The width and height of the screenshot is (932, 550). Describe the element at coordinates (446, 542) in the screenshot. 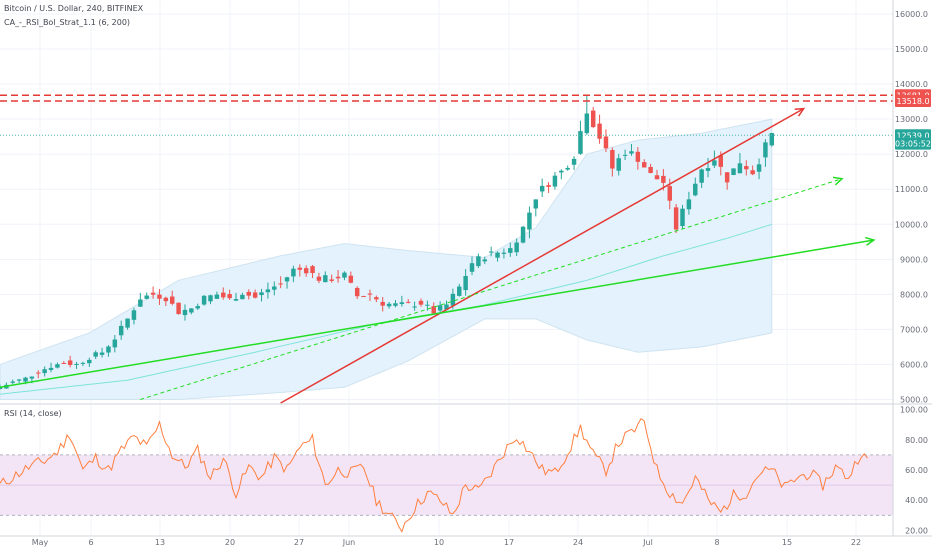

I see `time-axis: May 6 13 20 27 Jun 10 17 24 Jul 8 15 22` at that location.